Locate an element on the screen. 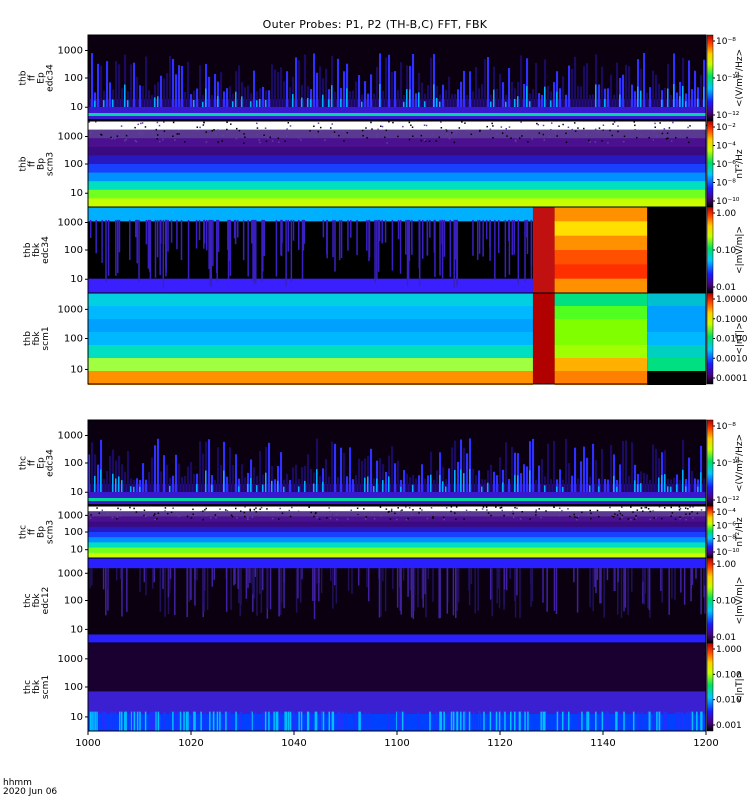 This screenshot has width=750, height=800. chart-title: Outer Probes: P1, P2 (TH-B,C) FFT, FBK is located at coordinates (375, 24).